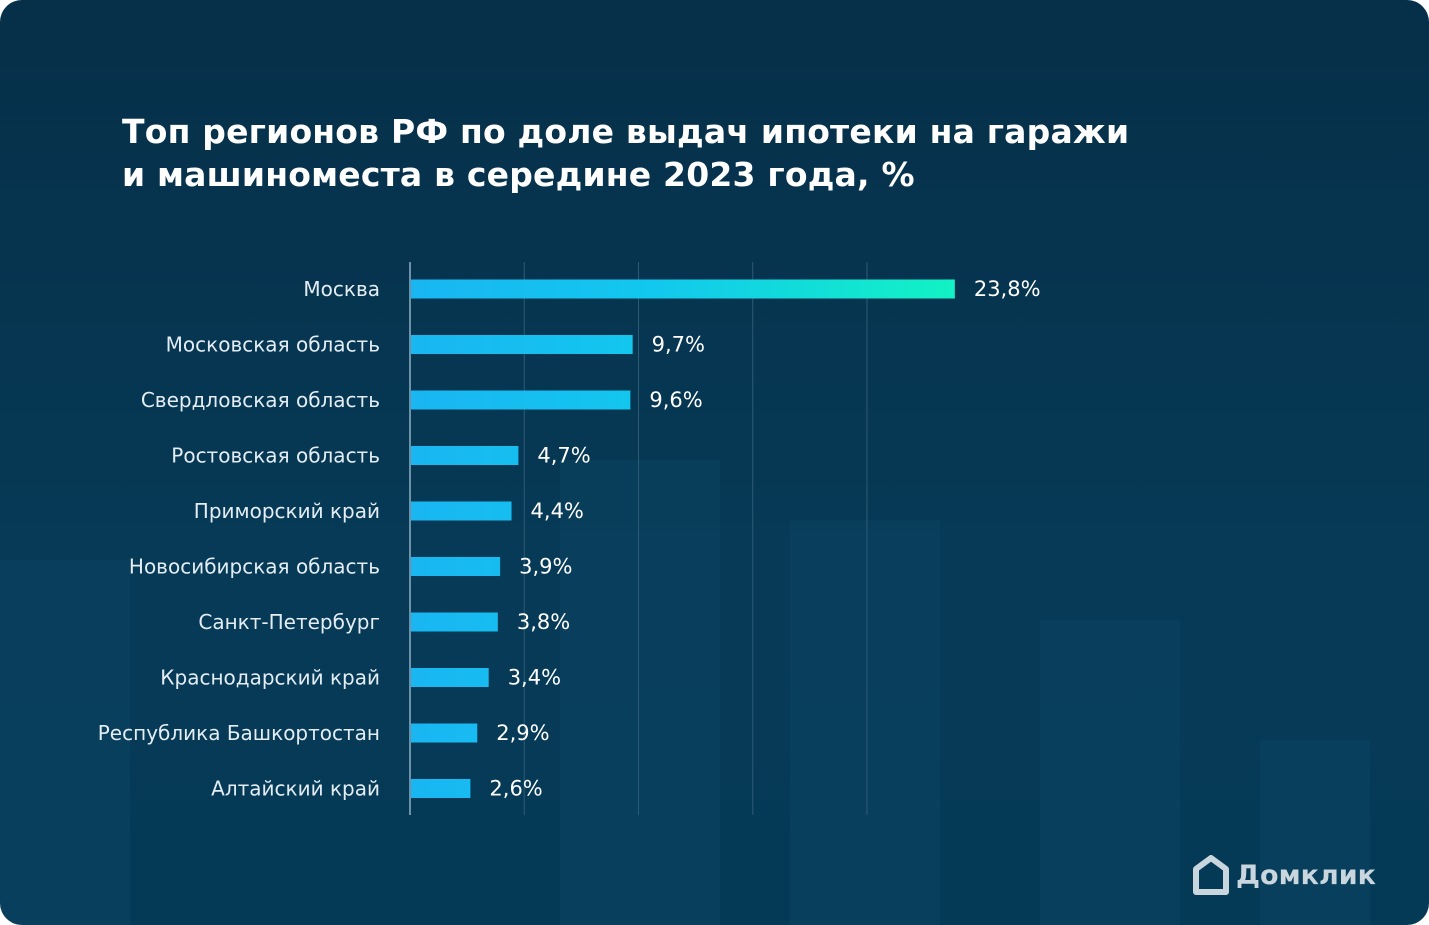  I want to click on value-label: 2,9%, so click(522, 733).